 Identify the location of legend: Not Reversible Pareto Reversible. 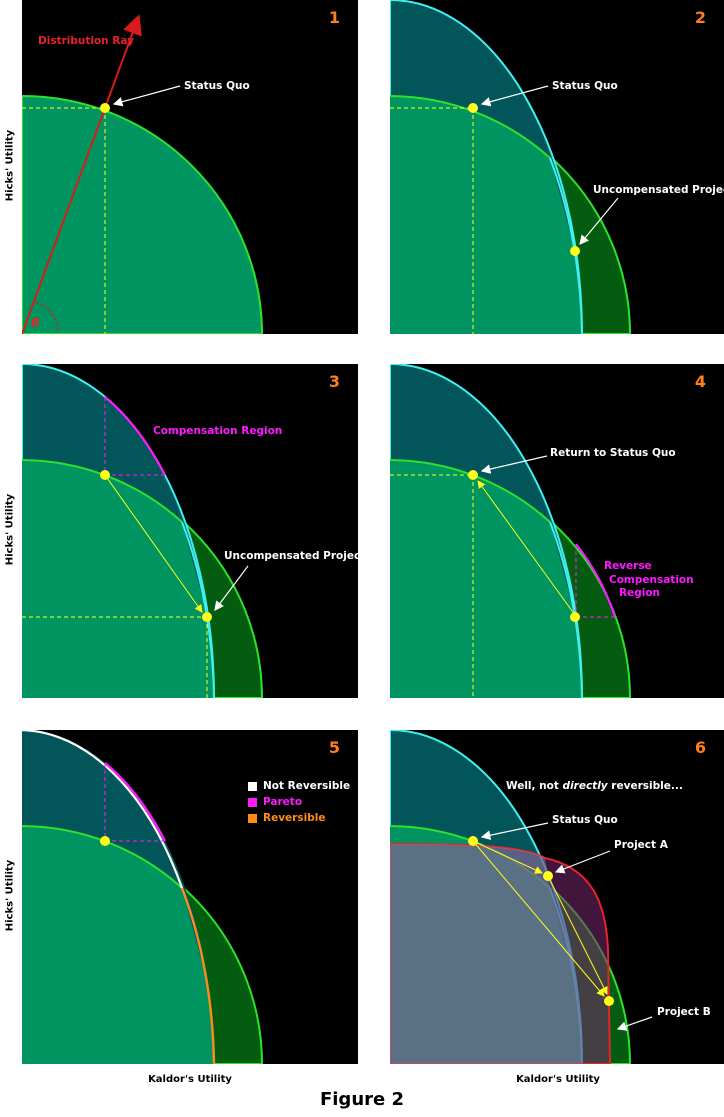
(299, 802).